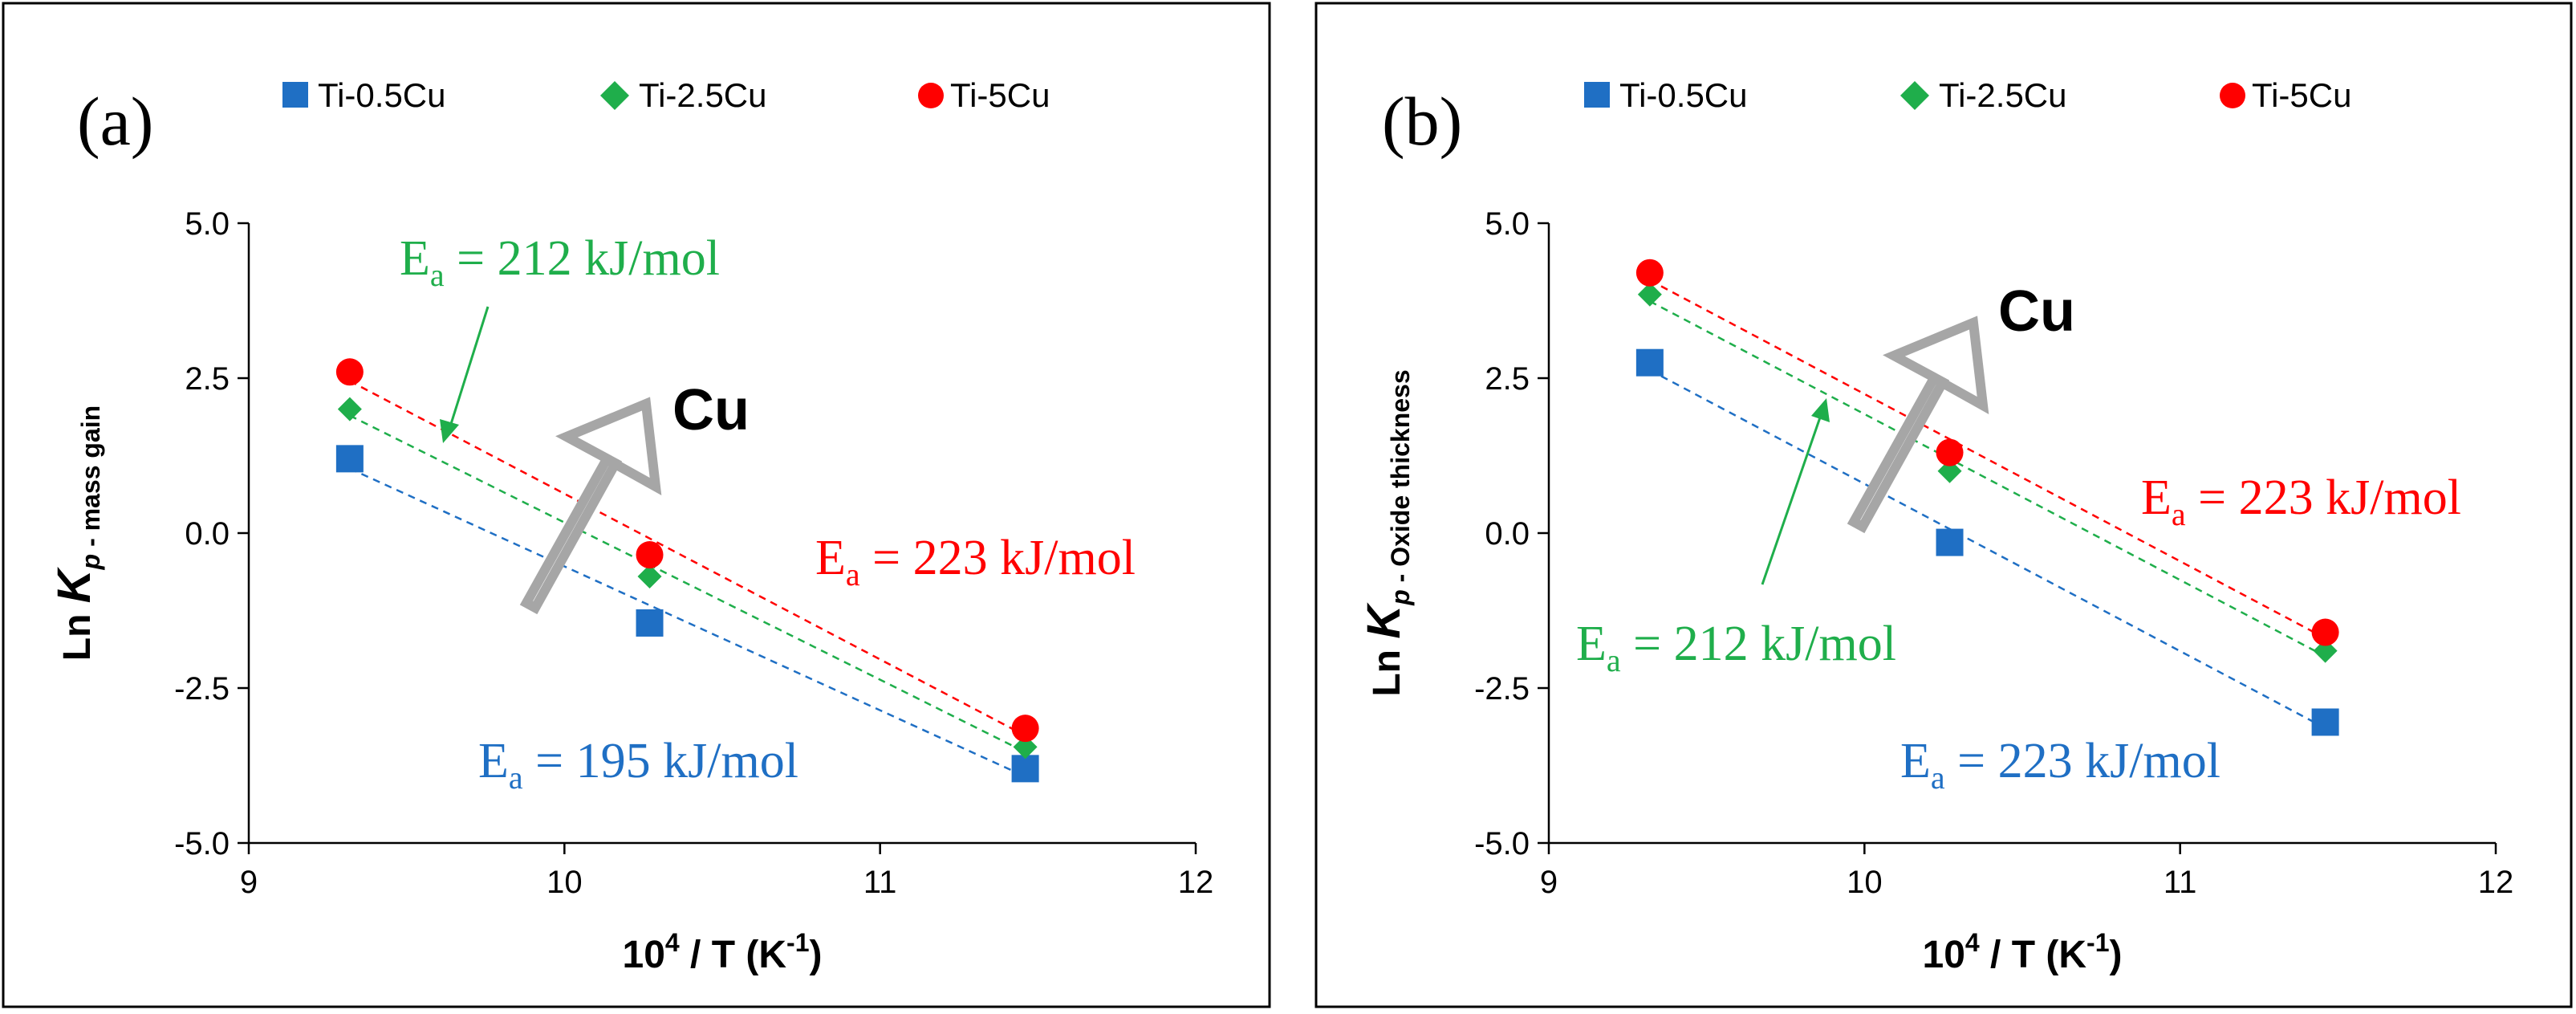 Image resolution: width=2576 pixels, height=1014 pixels. I want to click on panel-a-trendline-ti-0-5cu, so click(687, 622).